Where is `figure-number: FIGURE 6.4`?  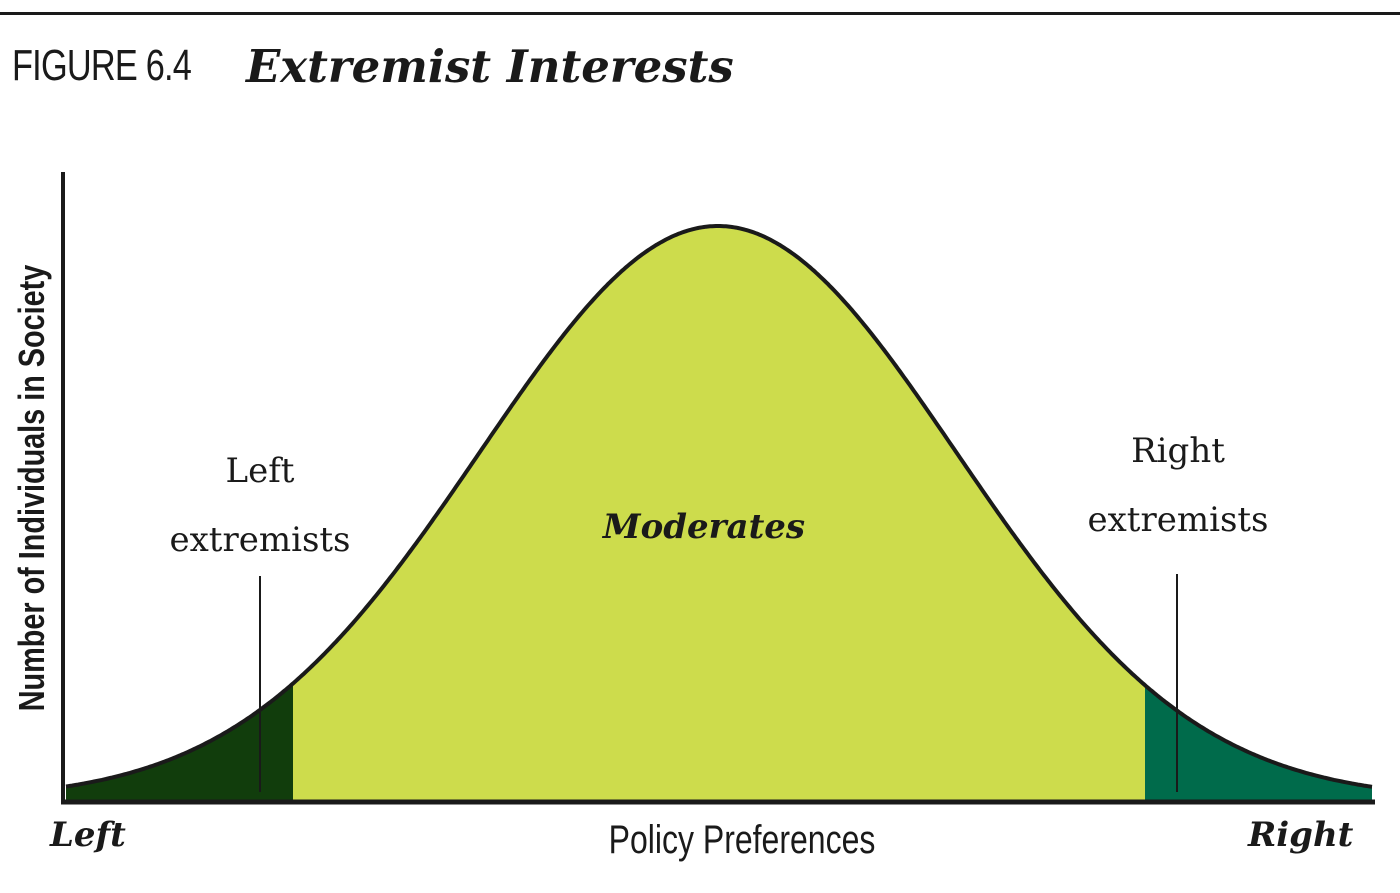
figure-number: FIGURE 6.4 is located at coordinates (102, 65).